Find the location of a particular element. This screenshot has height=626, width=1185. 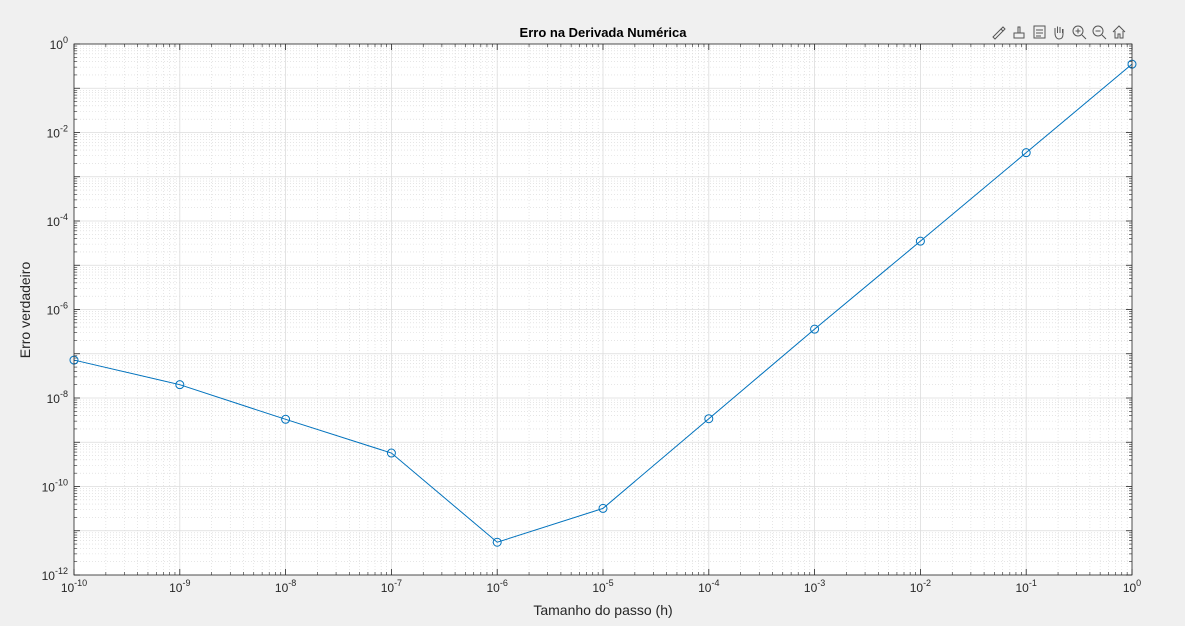

x-axis-label: Tamanho do passo (h) is located at coordinates (602, 610).